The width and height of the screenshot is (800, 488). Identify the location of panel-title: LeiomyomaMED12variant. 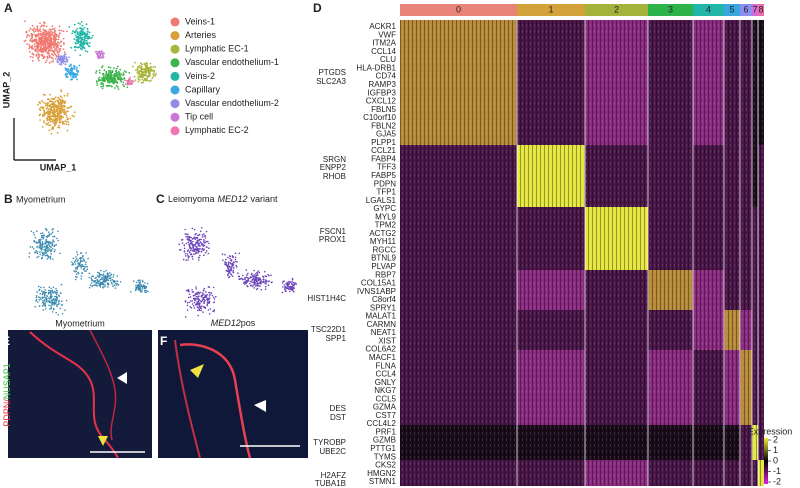
(223, 199).